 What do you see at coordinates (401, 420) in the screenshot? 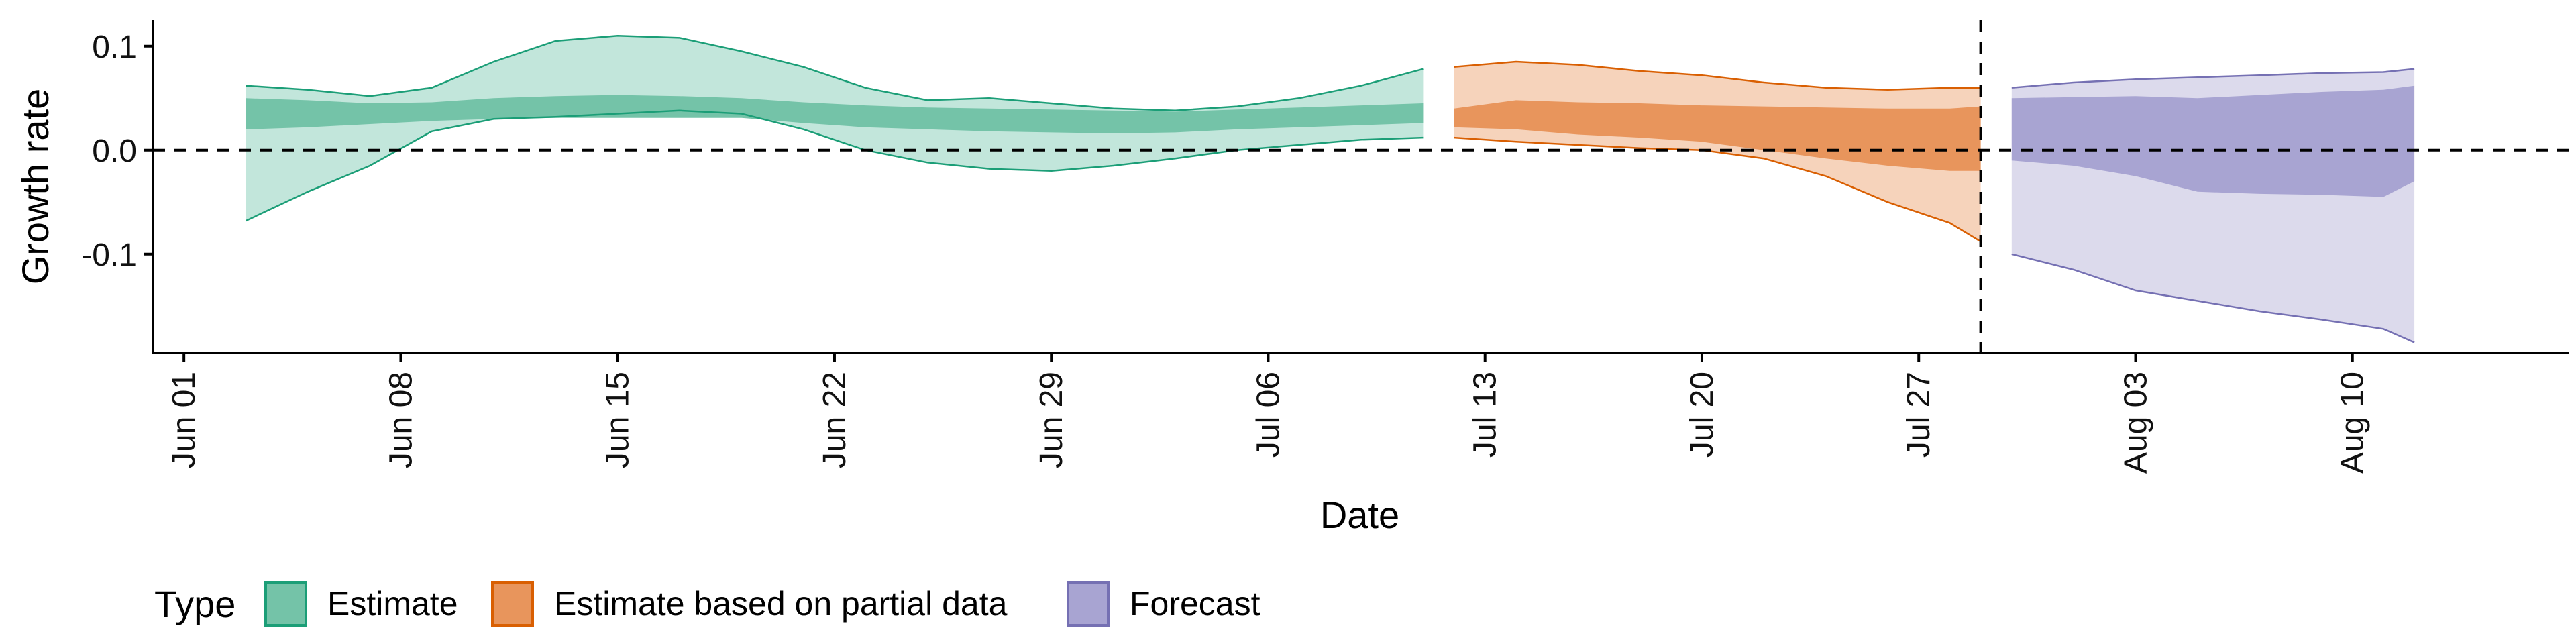
I see `x-tick-label: Jun 08` at bounding box center [401, 420].